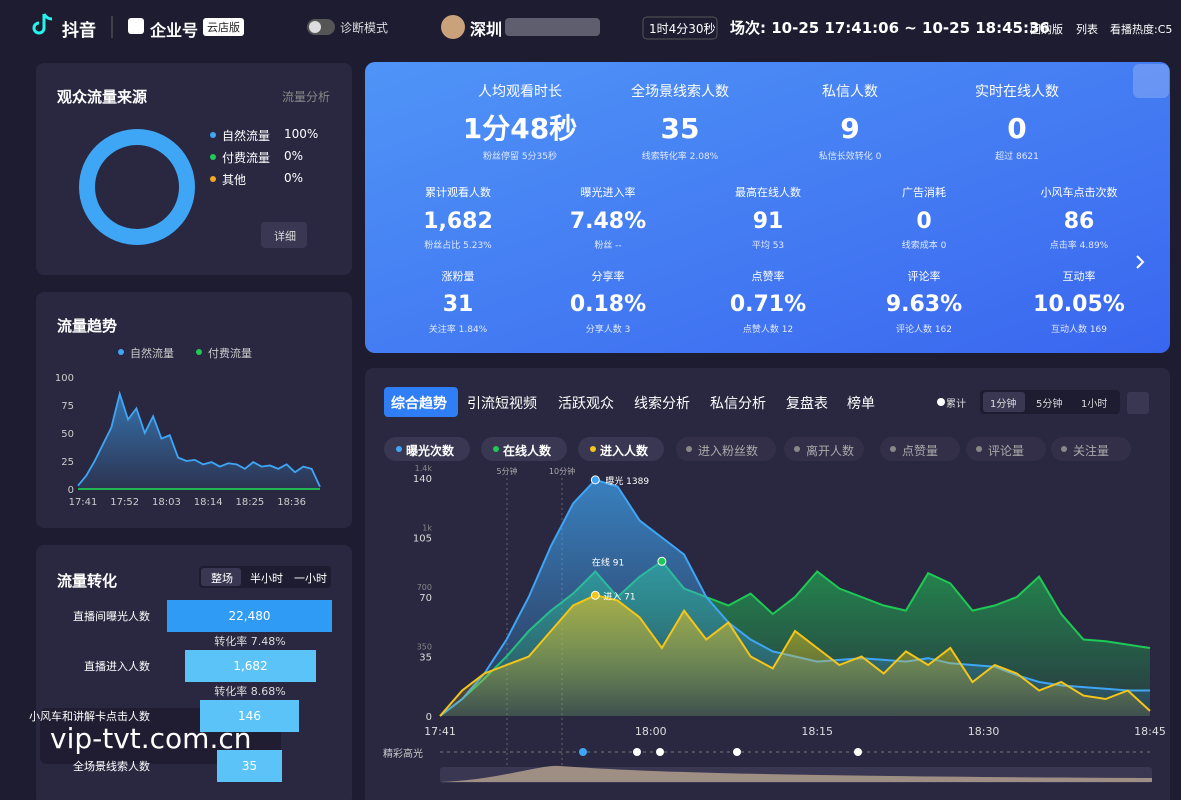 The image size is (1181, 800). I want to click on funnel-value: 146, so click(249, 716).